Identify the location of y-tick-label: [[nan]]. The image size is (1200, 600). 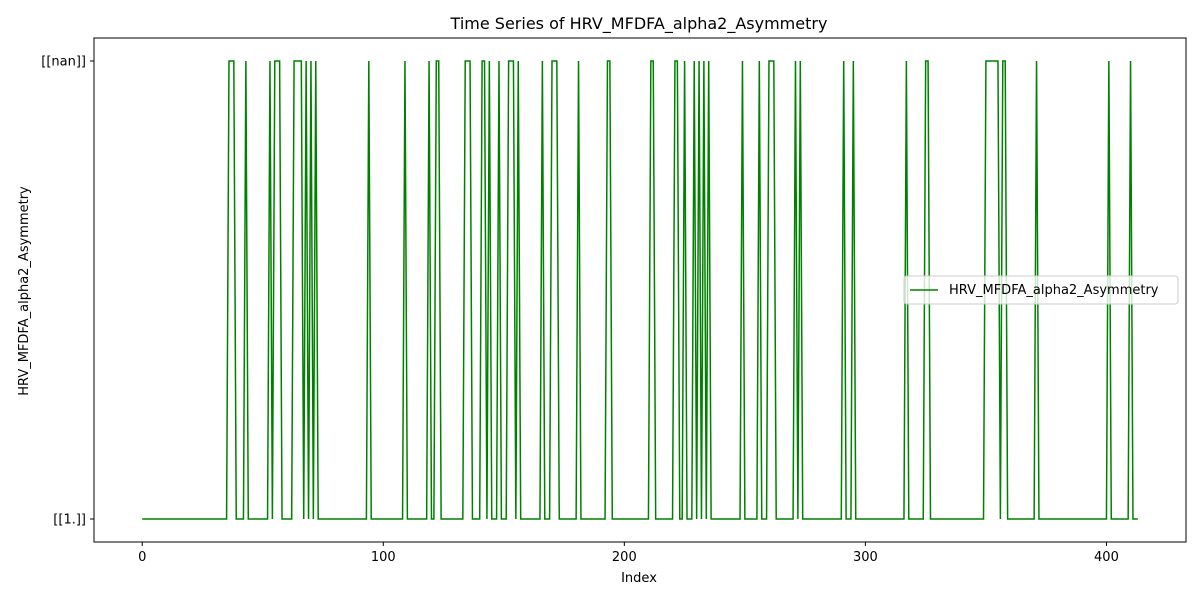
(63, 62).